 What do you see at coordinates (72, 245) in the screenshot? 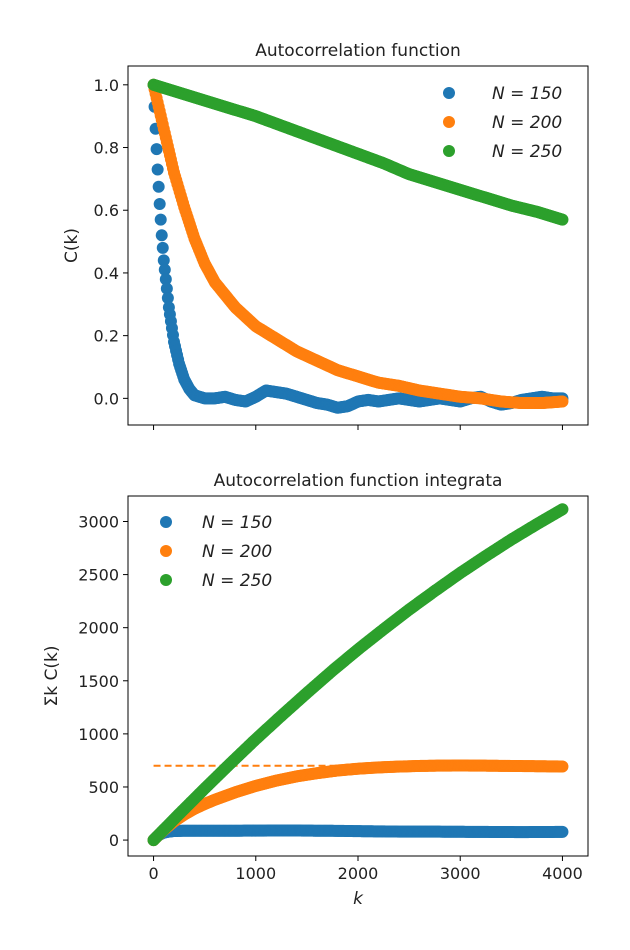
I see `y-axis-label: C(k)` at bounding box center [72, 245].